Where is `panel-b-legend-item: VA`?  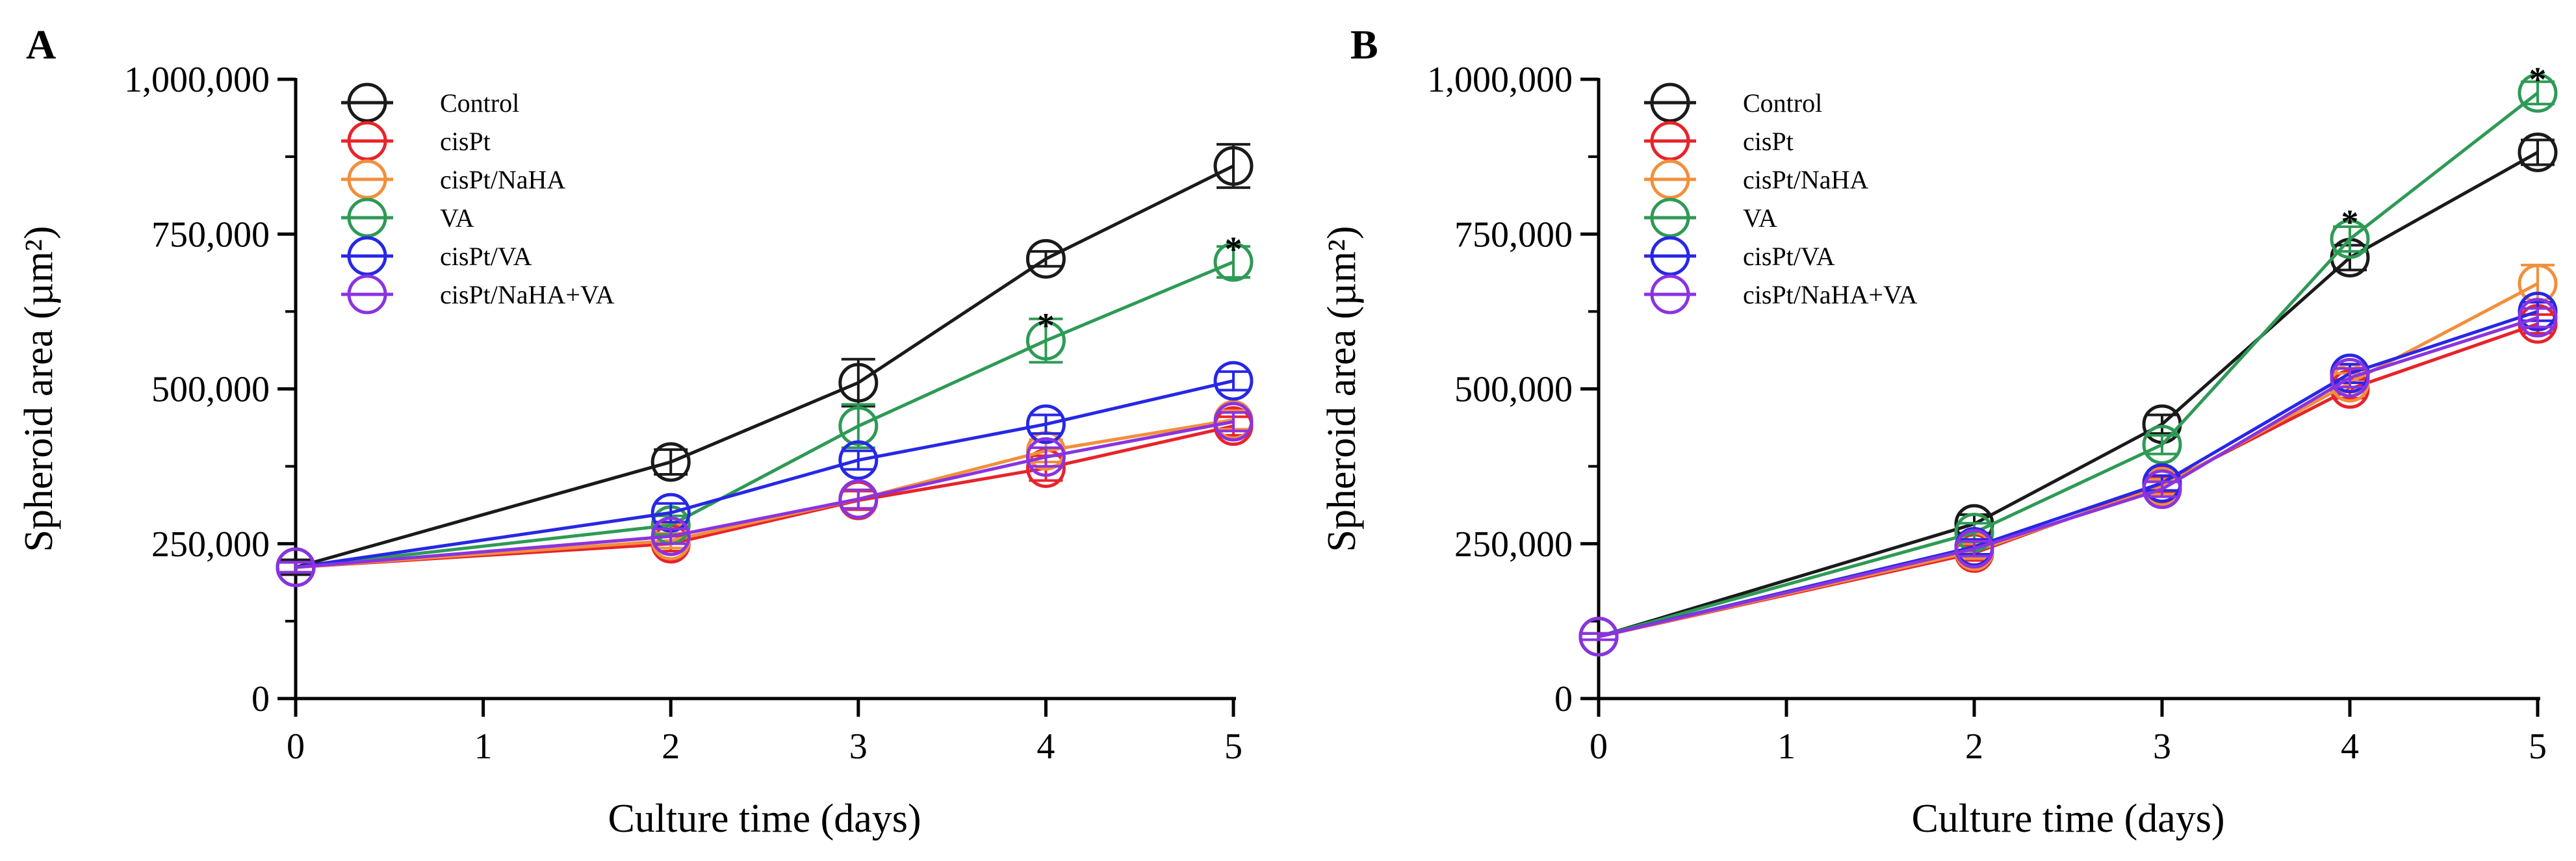 panel-b-legend-item: VA is located at coordinates (1711, 218).